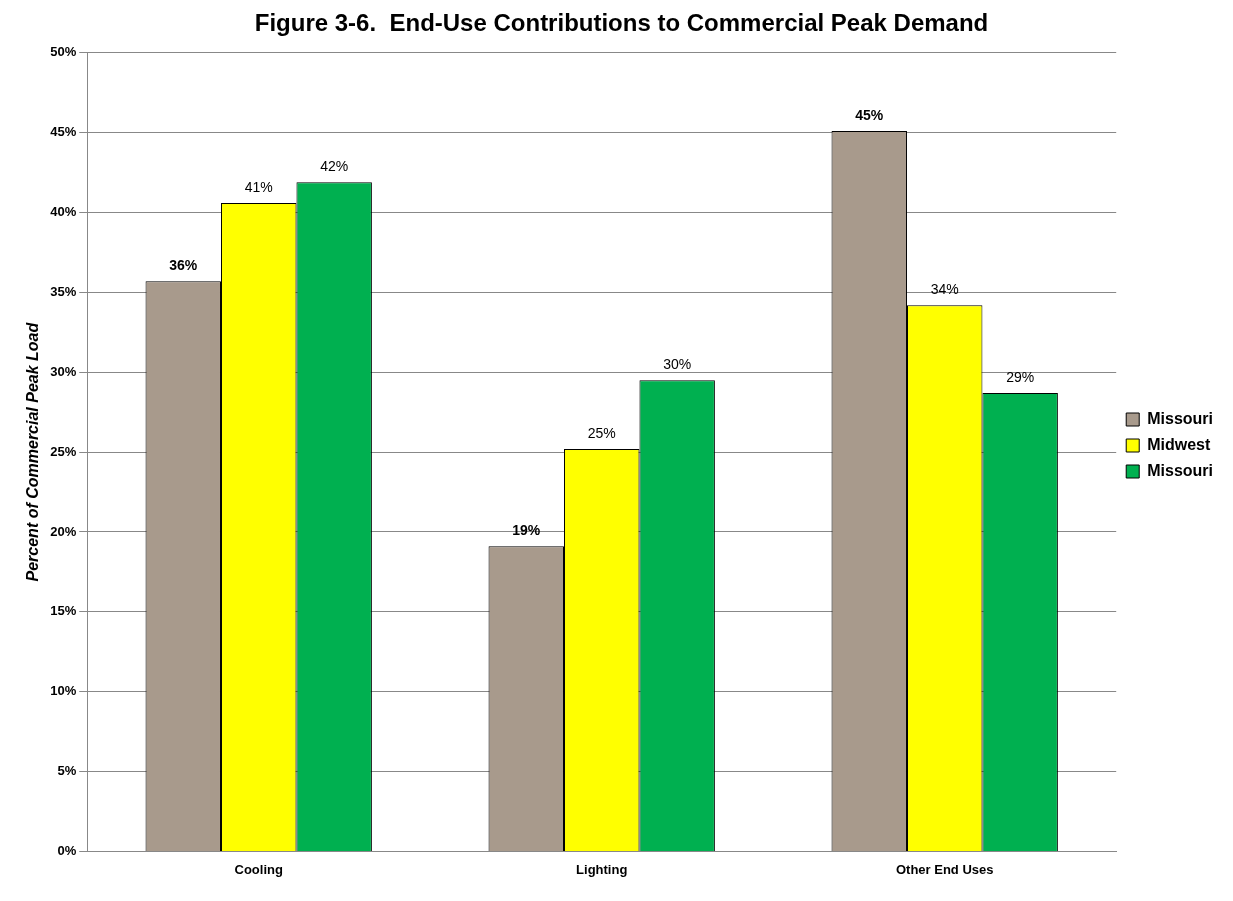 The height and width of the screenshot is (901, 1233). Describe the element at coordinates (258, 186) in the screenshot. I see `data-label: 41%` at that location.